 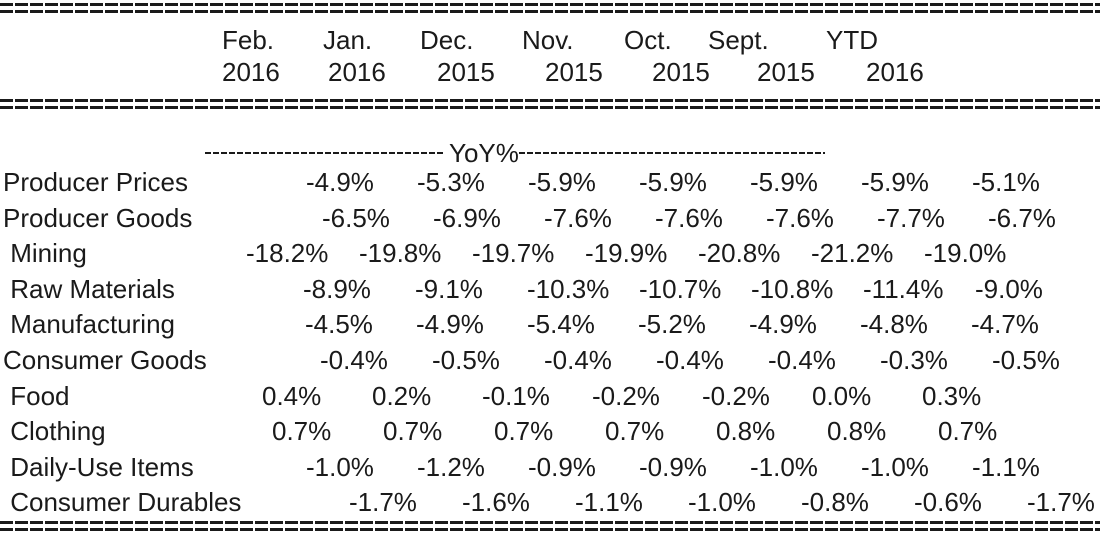 What do you see at coordinates (98, 466) in the screenshot?
I see `row-label: Daily-Use Items` at bounding box center [98, 466].